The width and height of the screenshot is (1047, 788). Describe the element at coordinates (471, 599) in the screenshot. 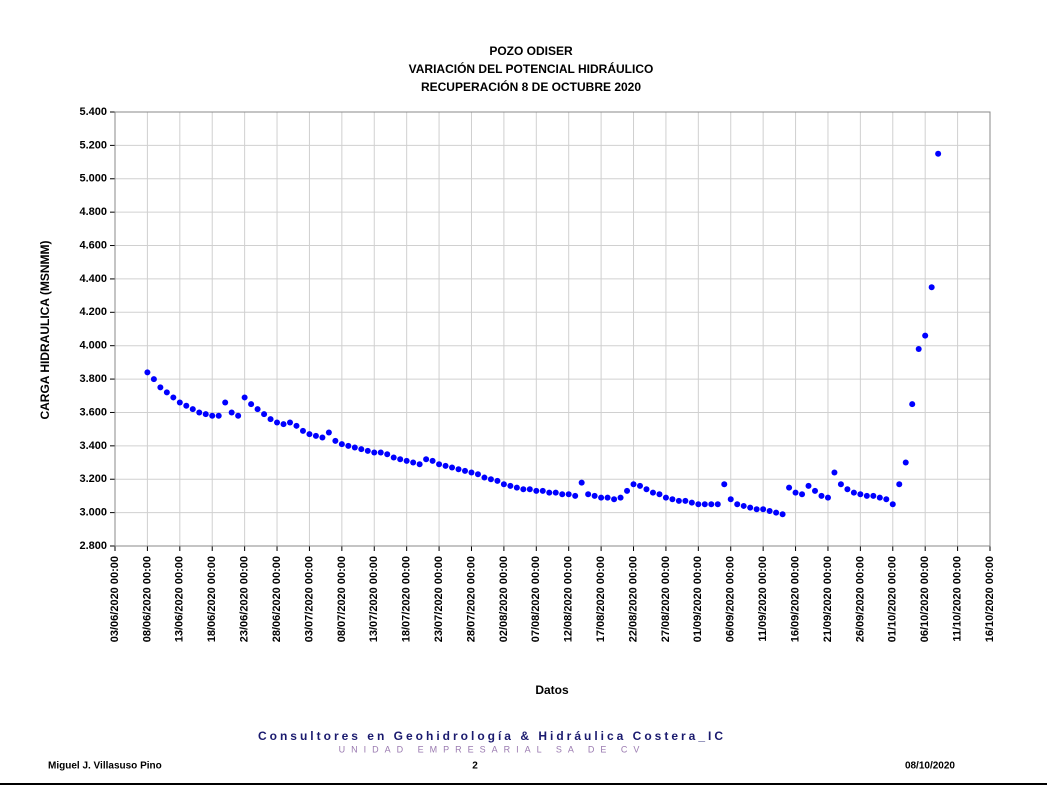

I see `x-tick-label: 28/07/2020 00:00` at that location.